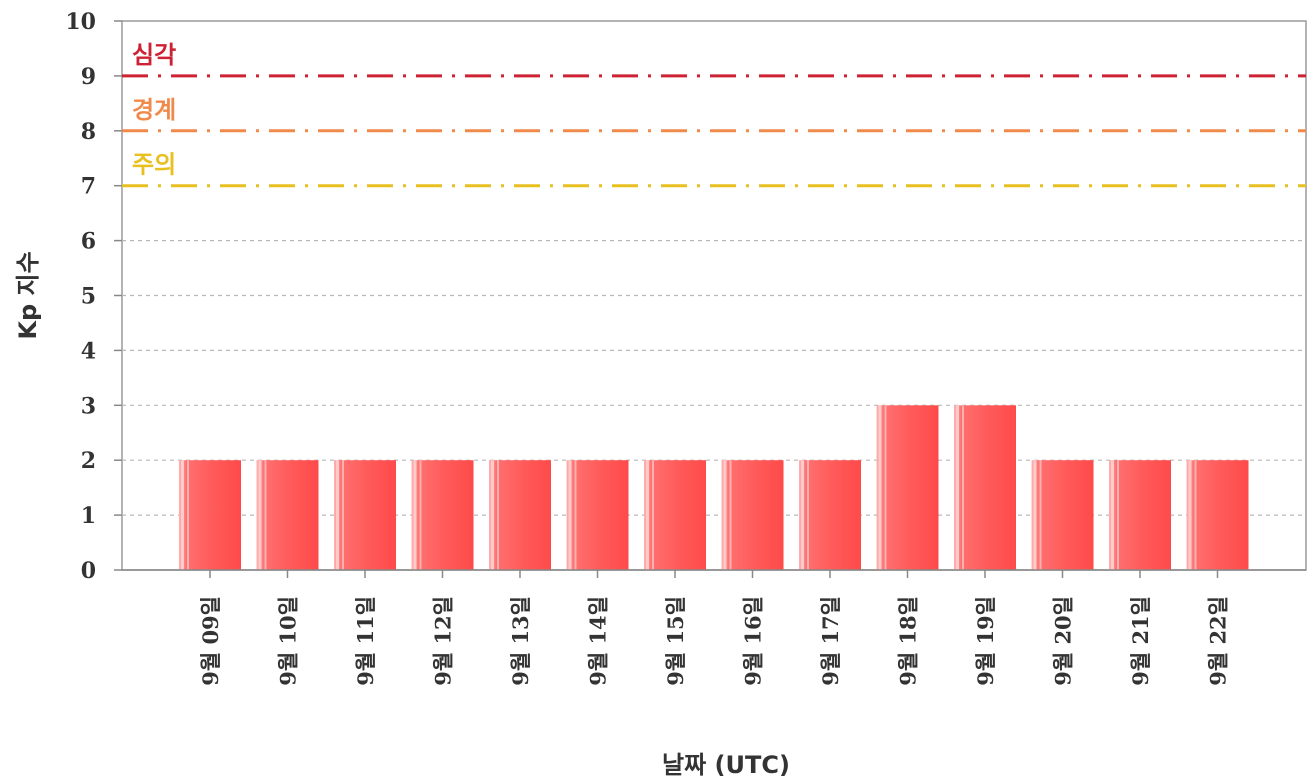  I want to click on x-tick-label: 9월 20일, so click(1063, 641).